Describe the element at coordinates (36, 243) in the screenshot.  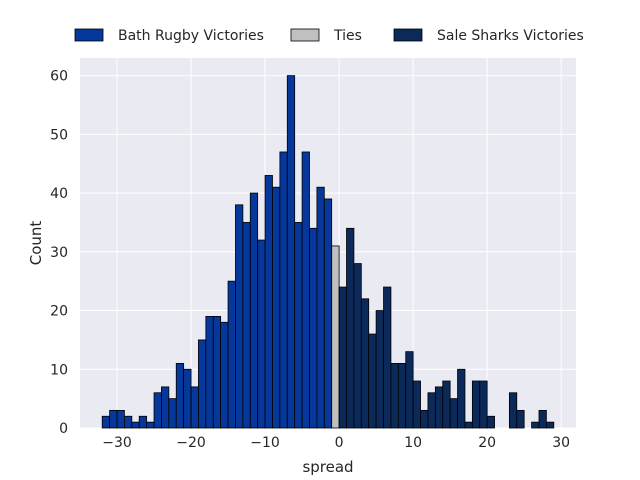
I see `y-axis-label: Count` at that location.